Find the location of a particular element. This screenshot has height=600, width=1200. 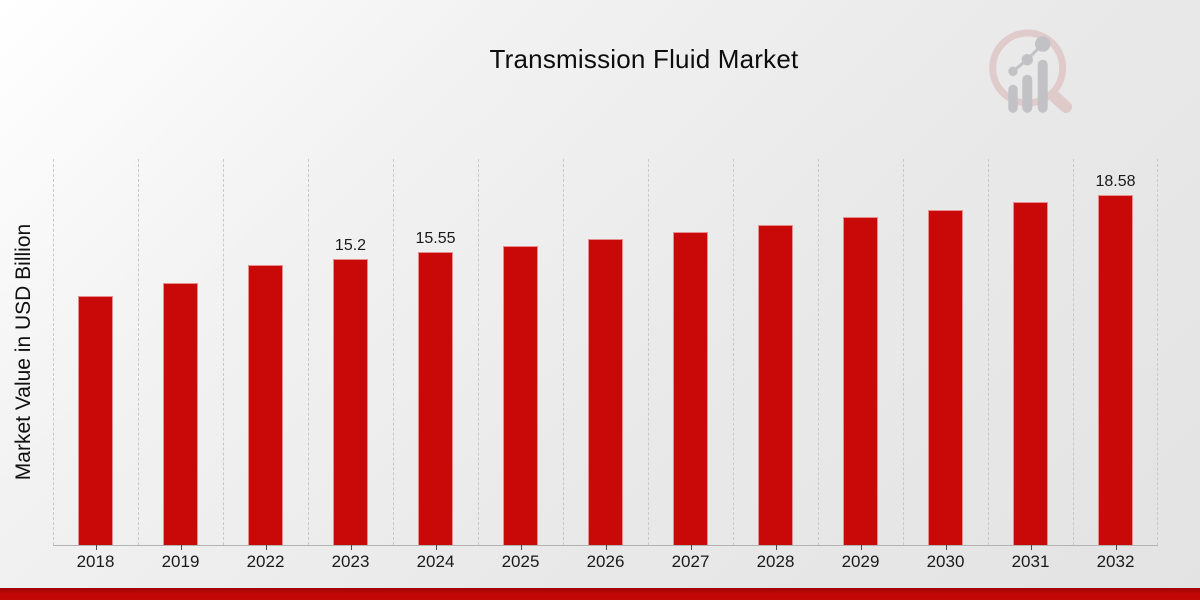

bar-2022 is located at coordinates (265, 405).